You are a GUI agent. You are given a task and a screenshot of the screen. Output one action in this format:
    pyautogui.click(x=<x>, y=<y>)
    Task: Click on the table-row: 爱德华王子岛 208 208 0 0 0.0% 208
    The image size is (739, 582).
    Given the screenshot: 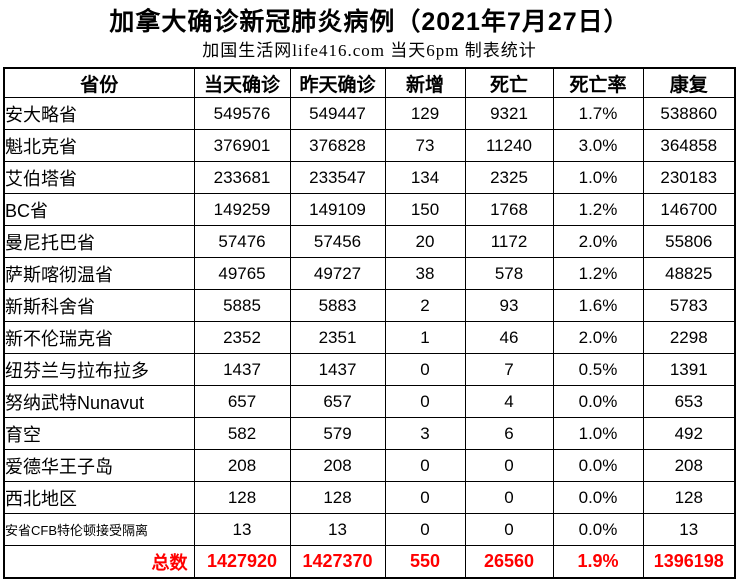 What is the action you would take?
    pyautogui.click(x=369, y=465)
    